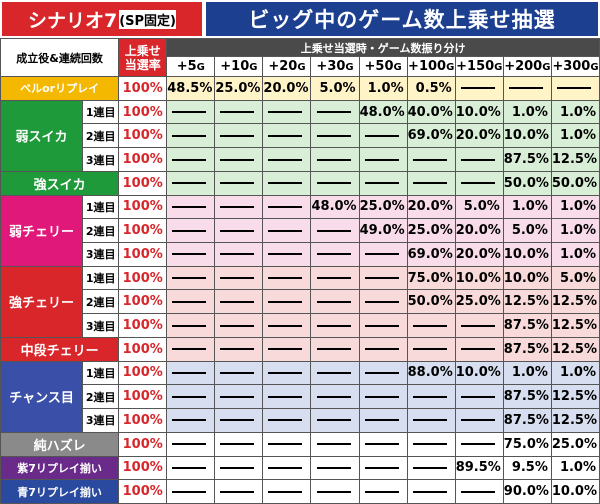  Describe the element at coordinates (60, 444) in the screenshot. I see `role-name: 純ハズレ` at that location.